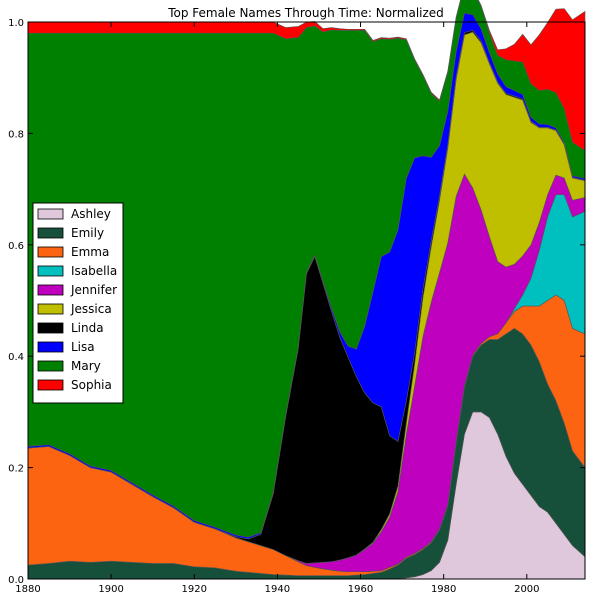  Describe the element at coordinates (91, 309) in the screenshot. I see `legend-label-jessica: Jessica` at that location.